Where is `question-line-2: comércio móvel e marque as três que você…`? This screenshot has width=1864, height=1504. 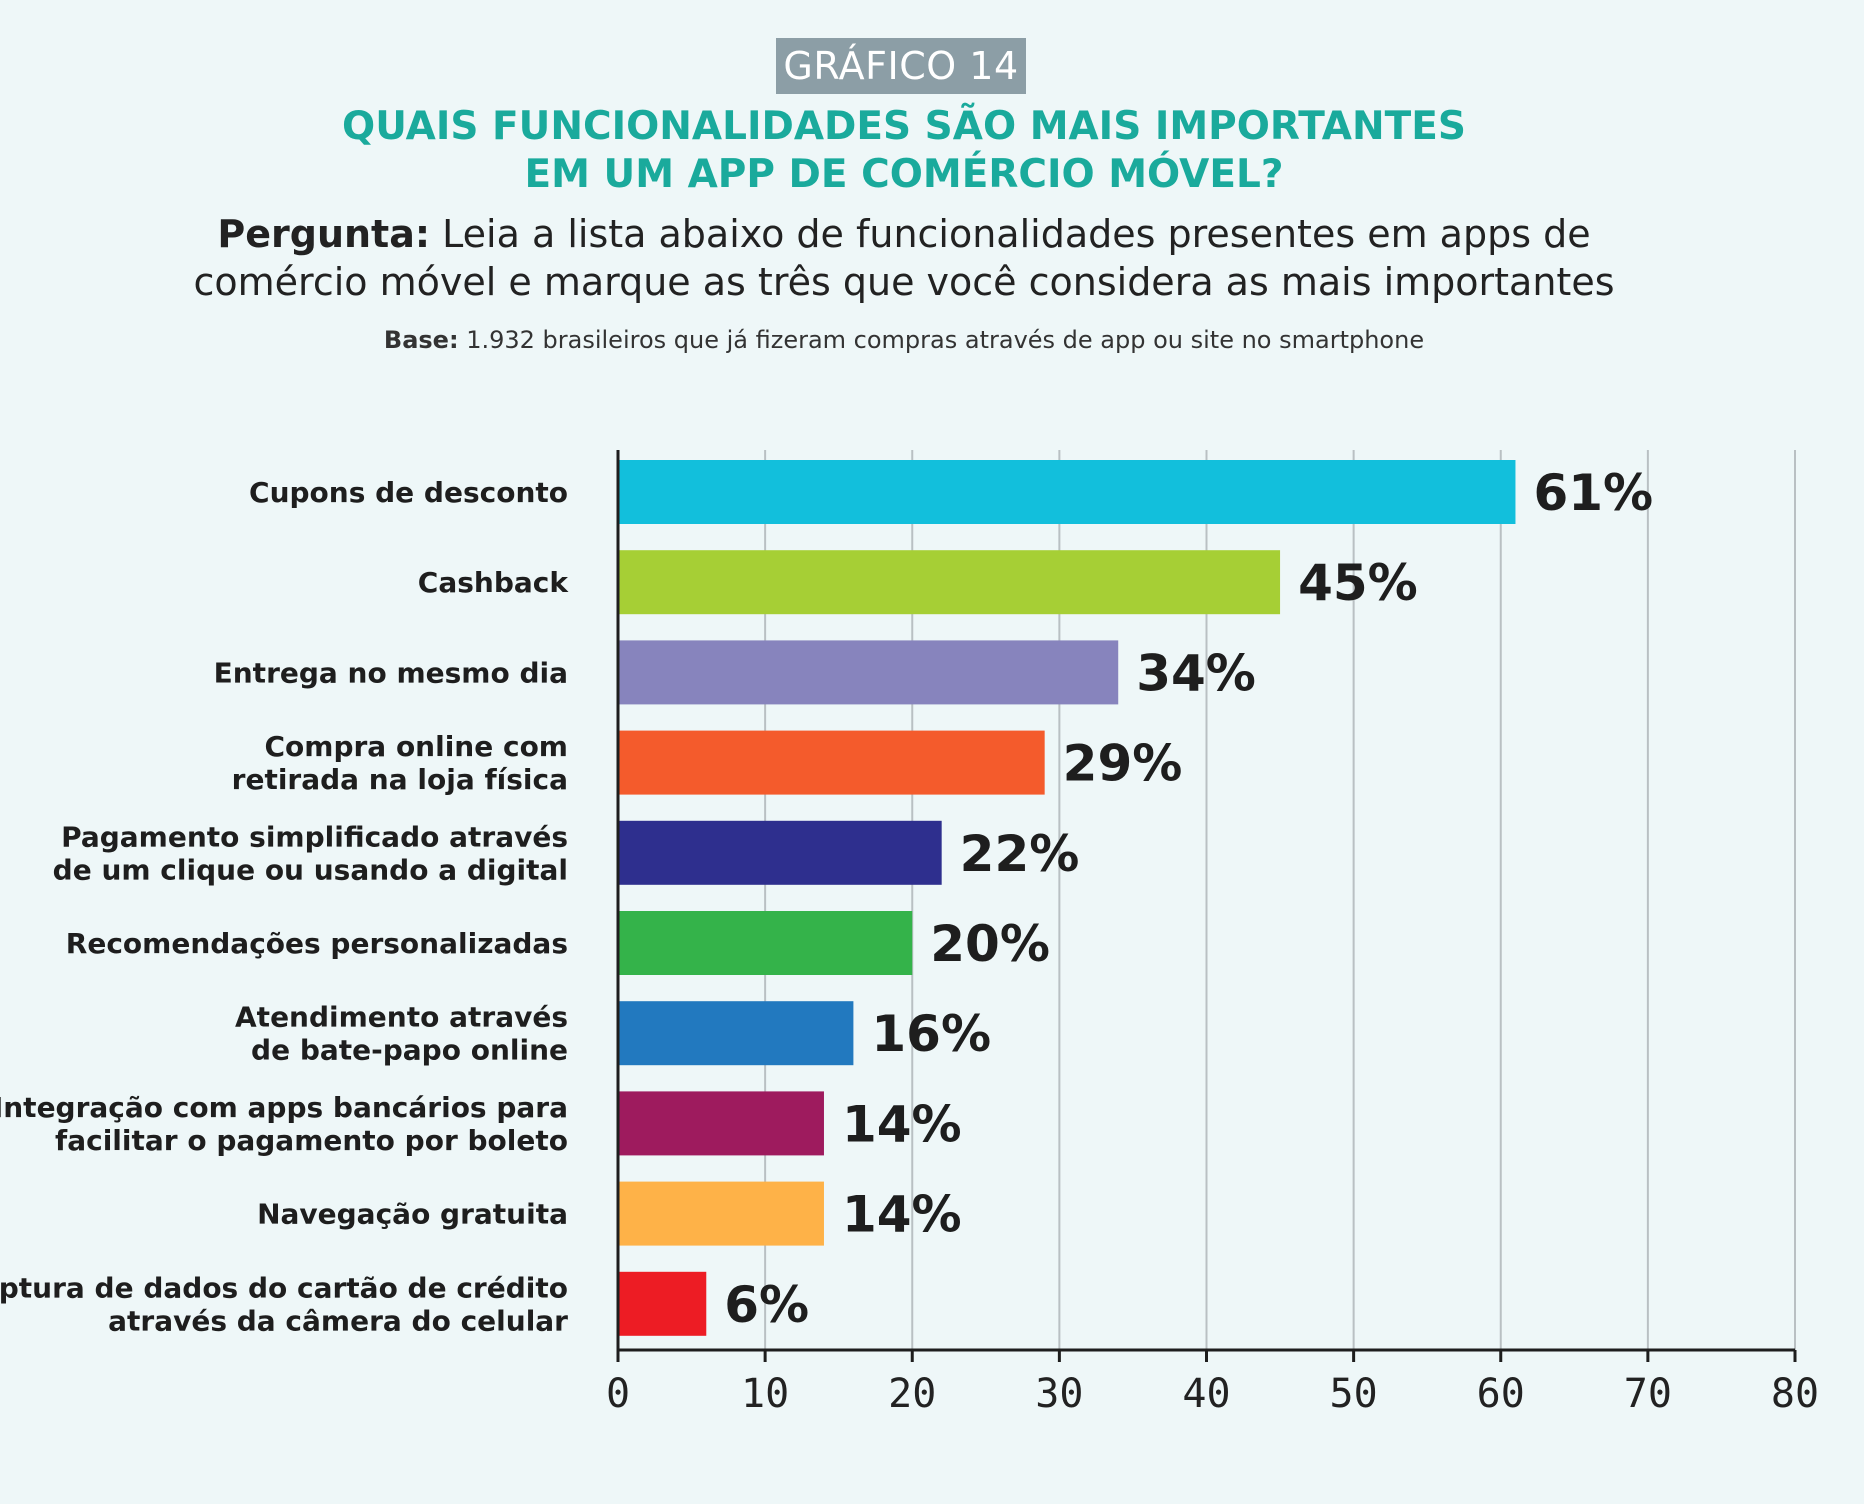 question-line-2: comércio móvel e marque as três que você… is located at coordinates (904, 282).